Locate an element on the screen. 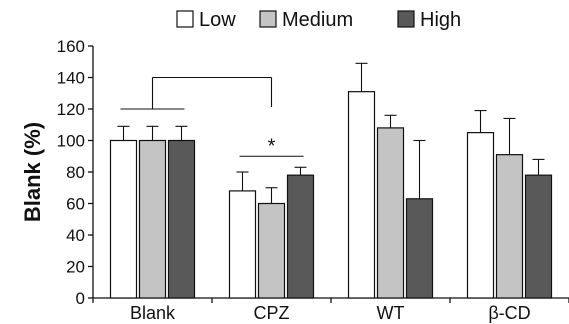 The width and height of the screenshot is (569, 324). y-tick-label: 160 is located at coordinates (71, 46).